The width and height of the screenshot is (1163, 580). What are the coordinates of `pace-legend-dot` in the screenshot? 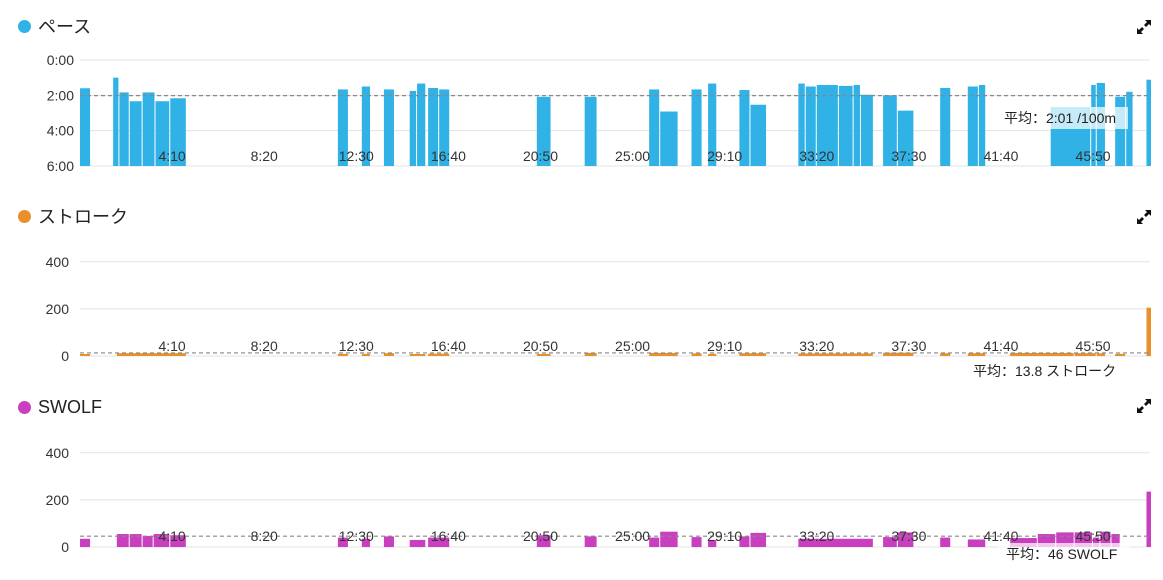 It's located at (24, 26).